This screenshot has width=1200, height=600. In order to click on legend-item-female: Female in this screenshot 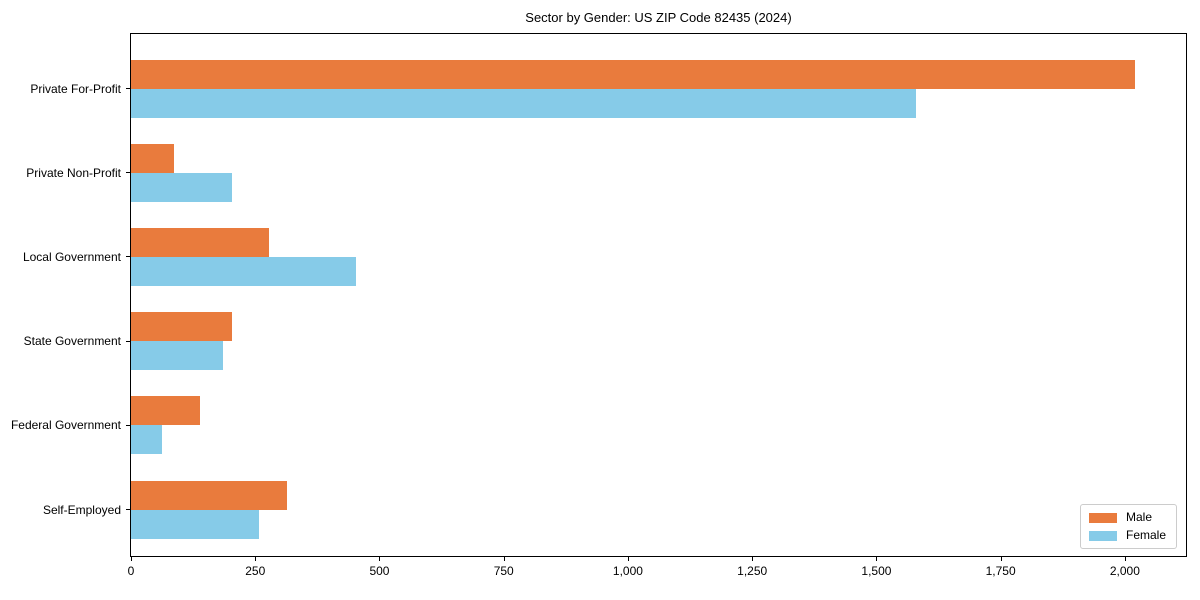, I will do `click(1127, 535)`.